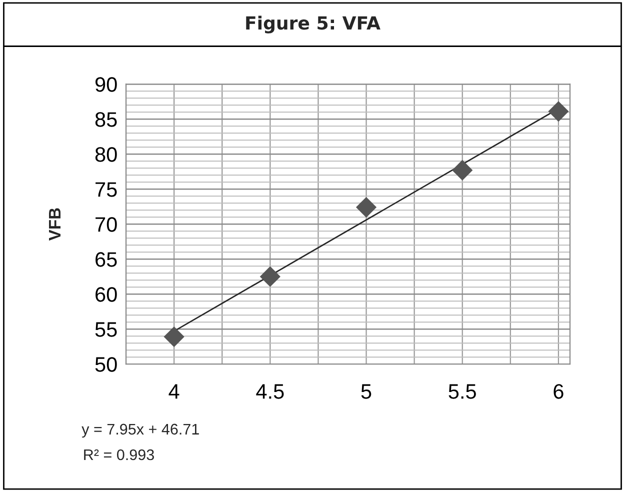  I want to click on text: y = 7.95x + 46.71, so click(140, 431).